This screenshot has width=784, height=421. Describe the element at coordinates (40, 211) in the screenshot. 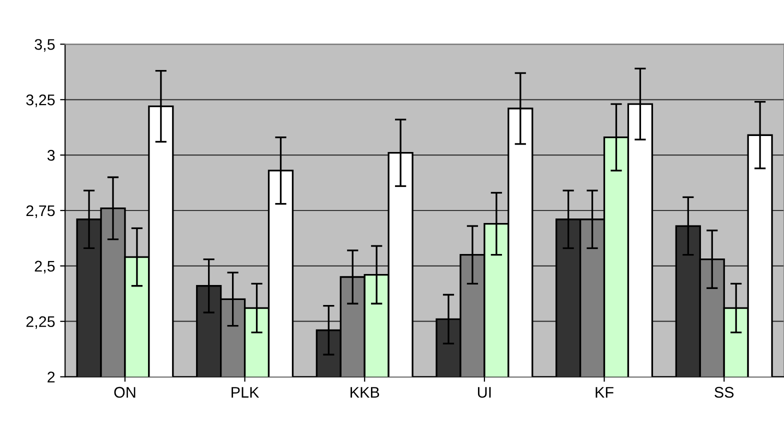

I see `y-tick-label: 2,75` at that location.